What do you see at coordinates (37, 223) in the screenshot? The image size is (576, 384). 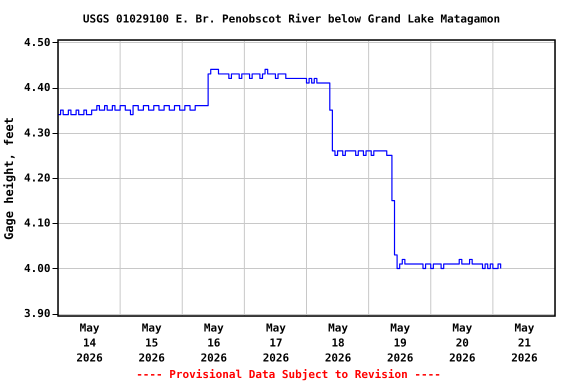 I see `y-tick-label: 4.10` at bounding box center [37, 223].